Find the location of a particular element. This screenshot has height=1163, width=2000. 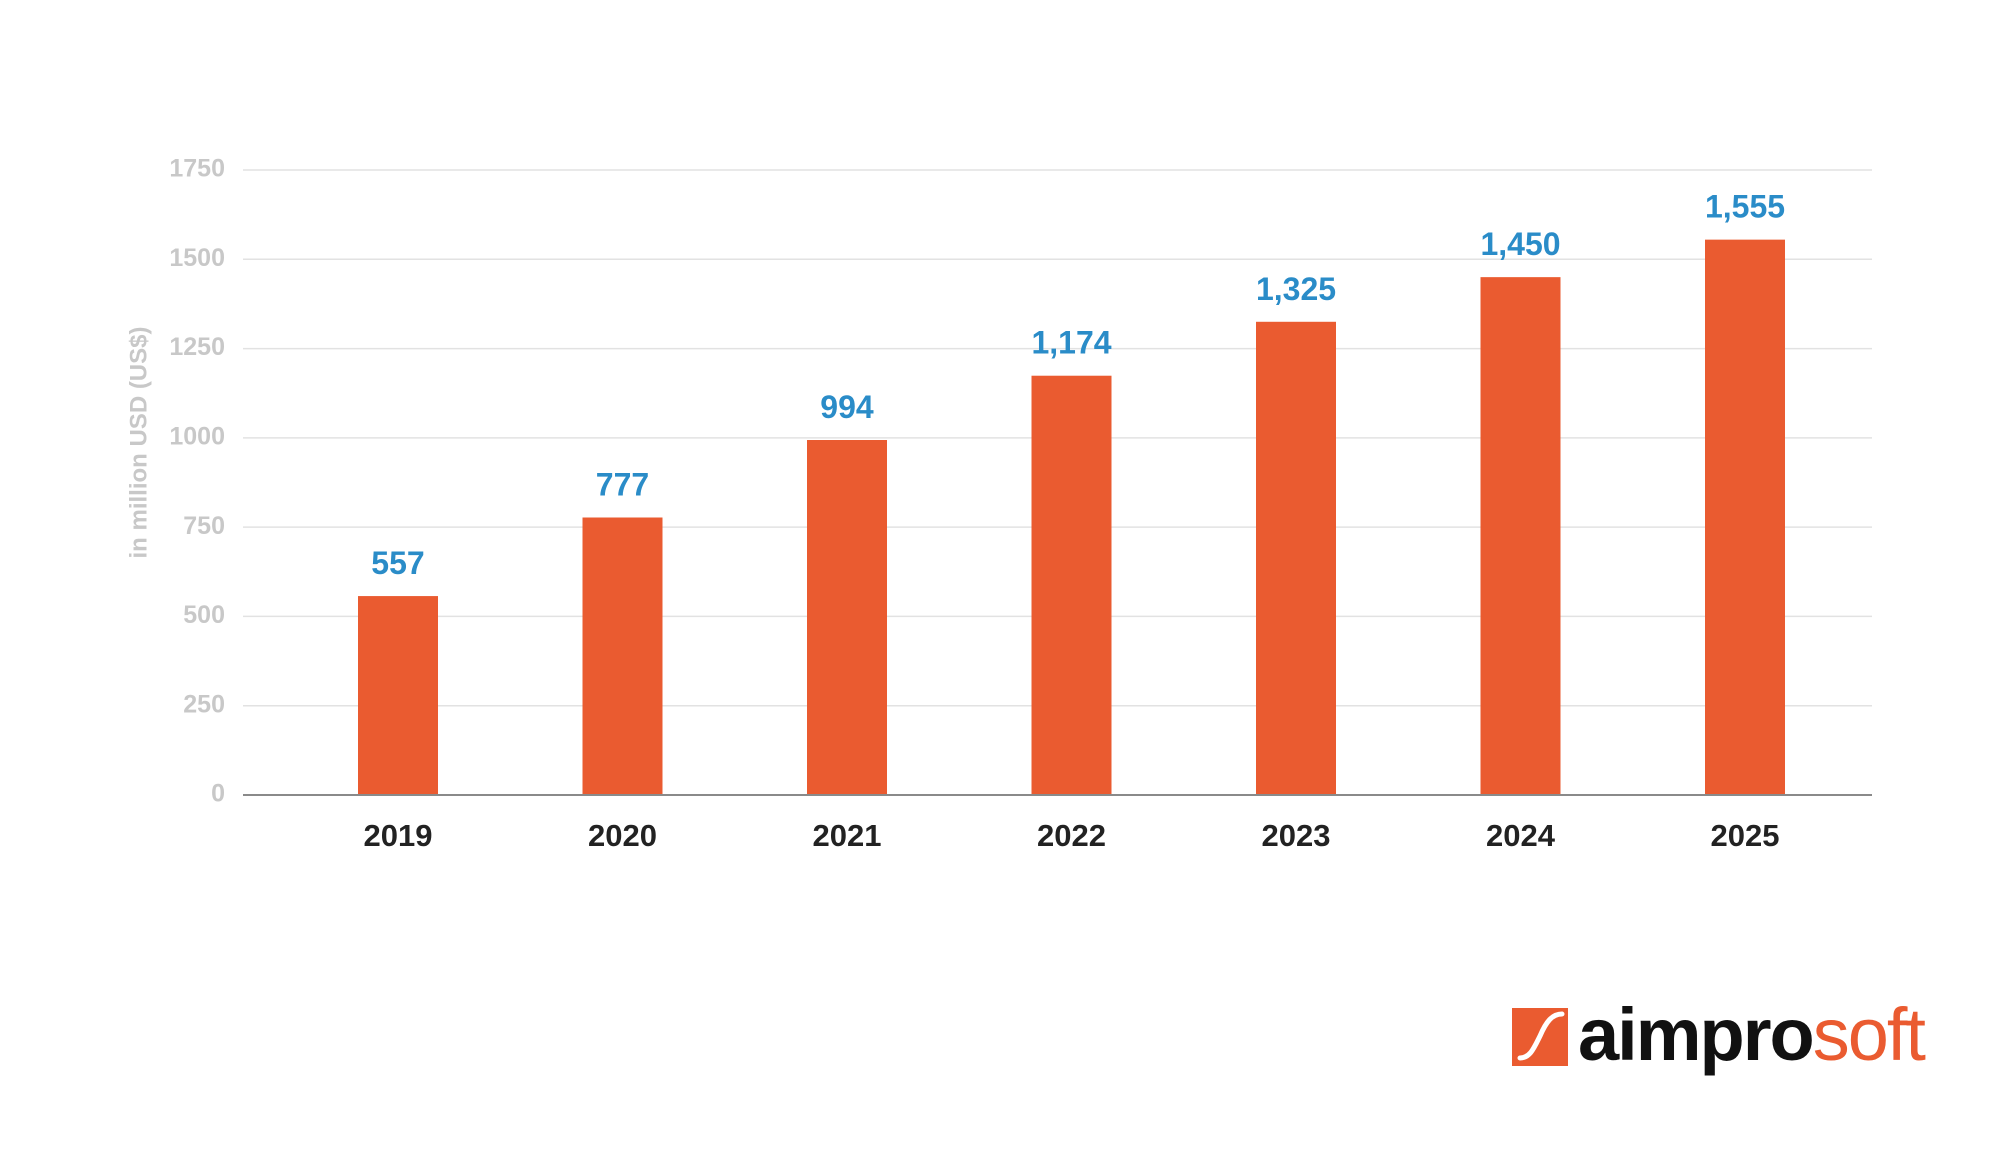

x-tick-label: 2022 is located at coordinates (1071, 835).